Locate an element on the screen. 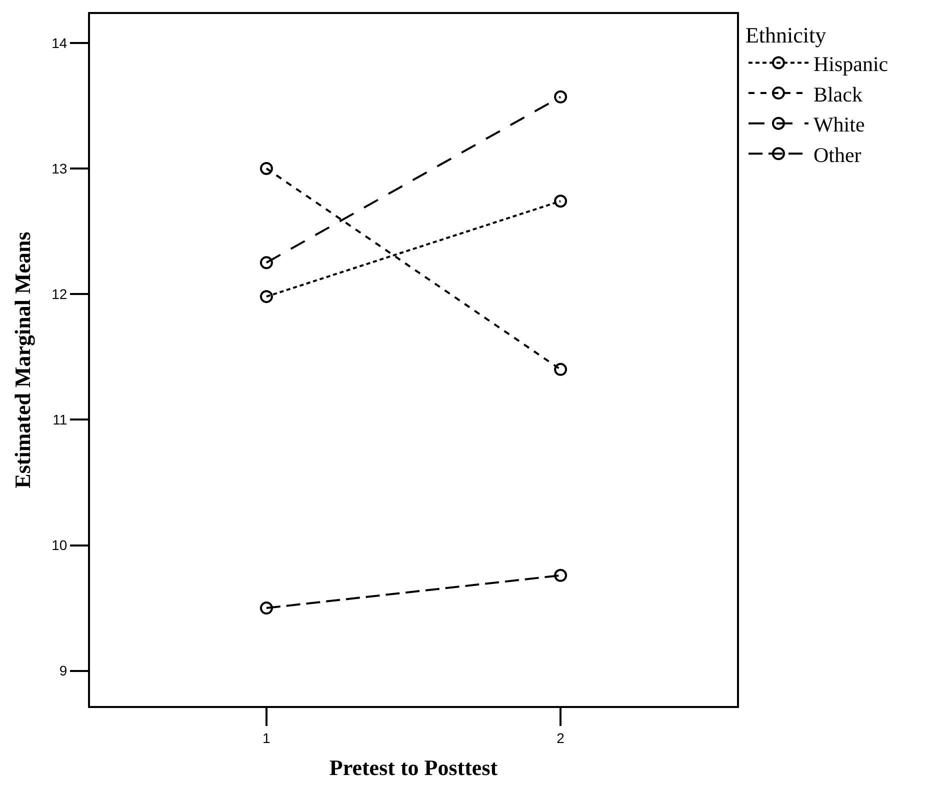 The image size is (949, 794). y-axis-title: Estimated Marginal Means is located at coordinates (22, 359).